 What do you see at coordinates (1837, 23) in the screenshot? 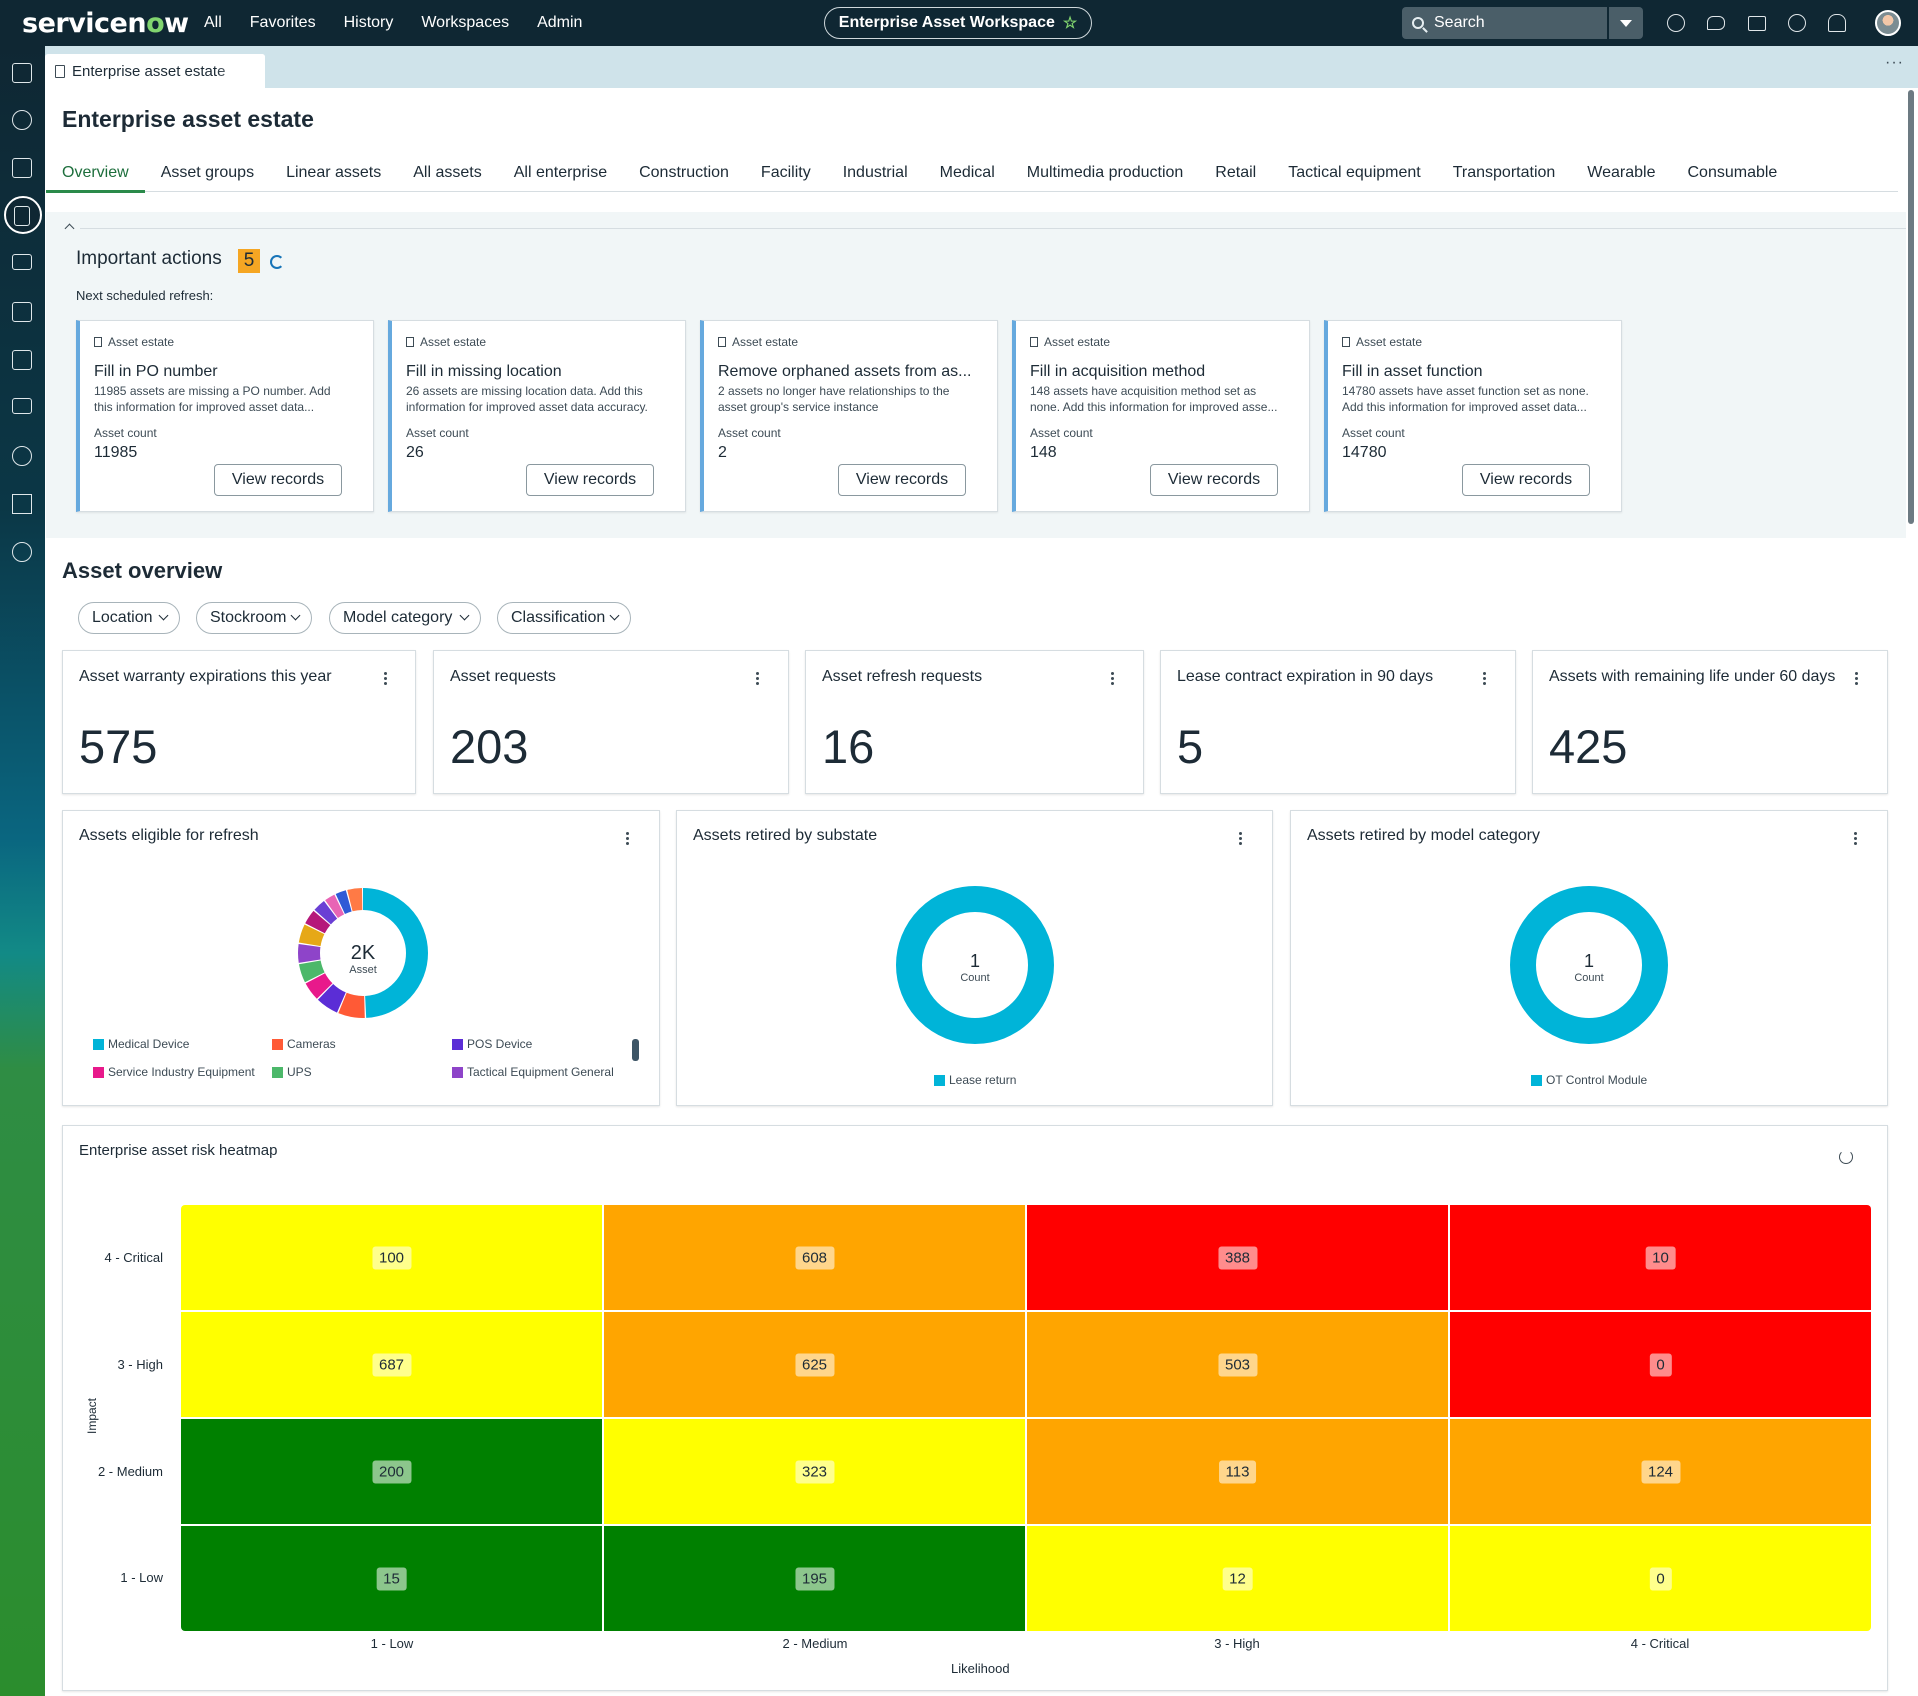
I see `bell-icon` at bounding box center [1837, 23].